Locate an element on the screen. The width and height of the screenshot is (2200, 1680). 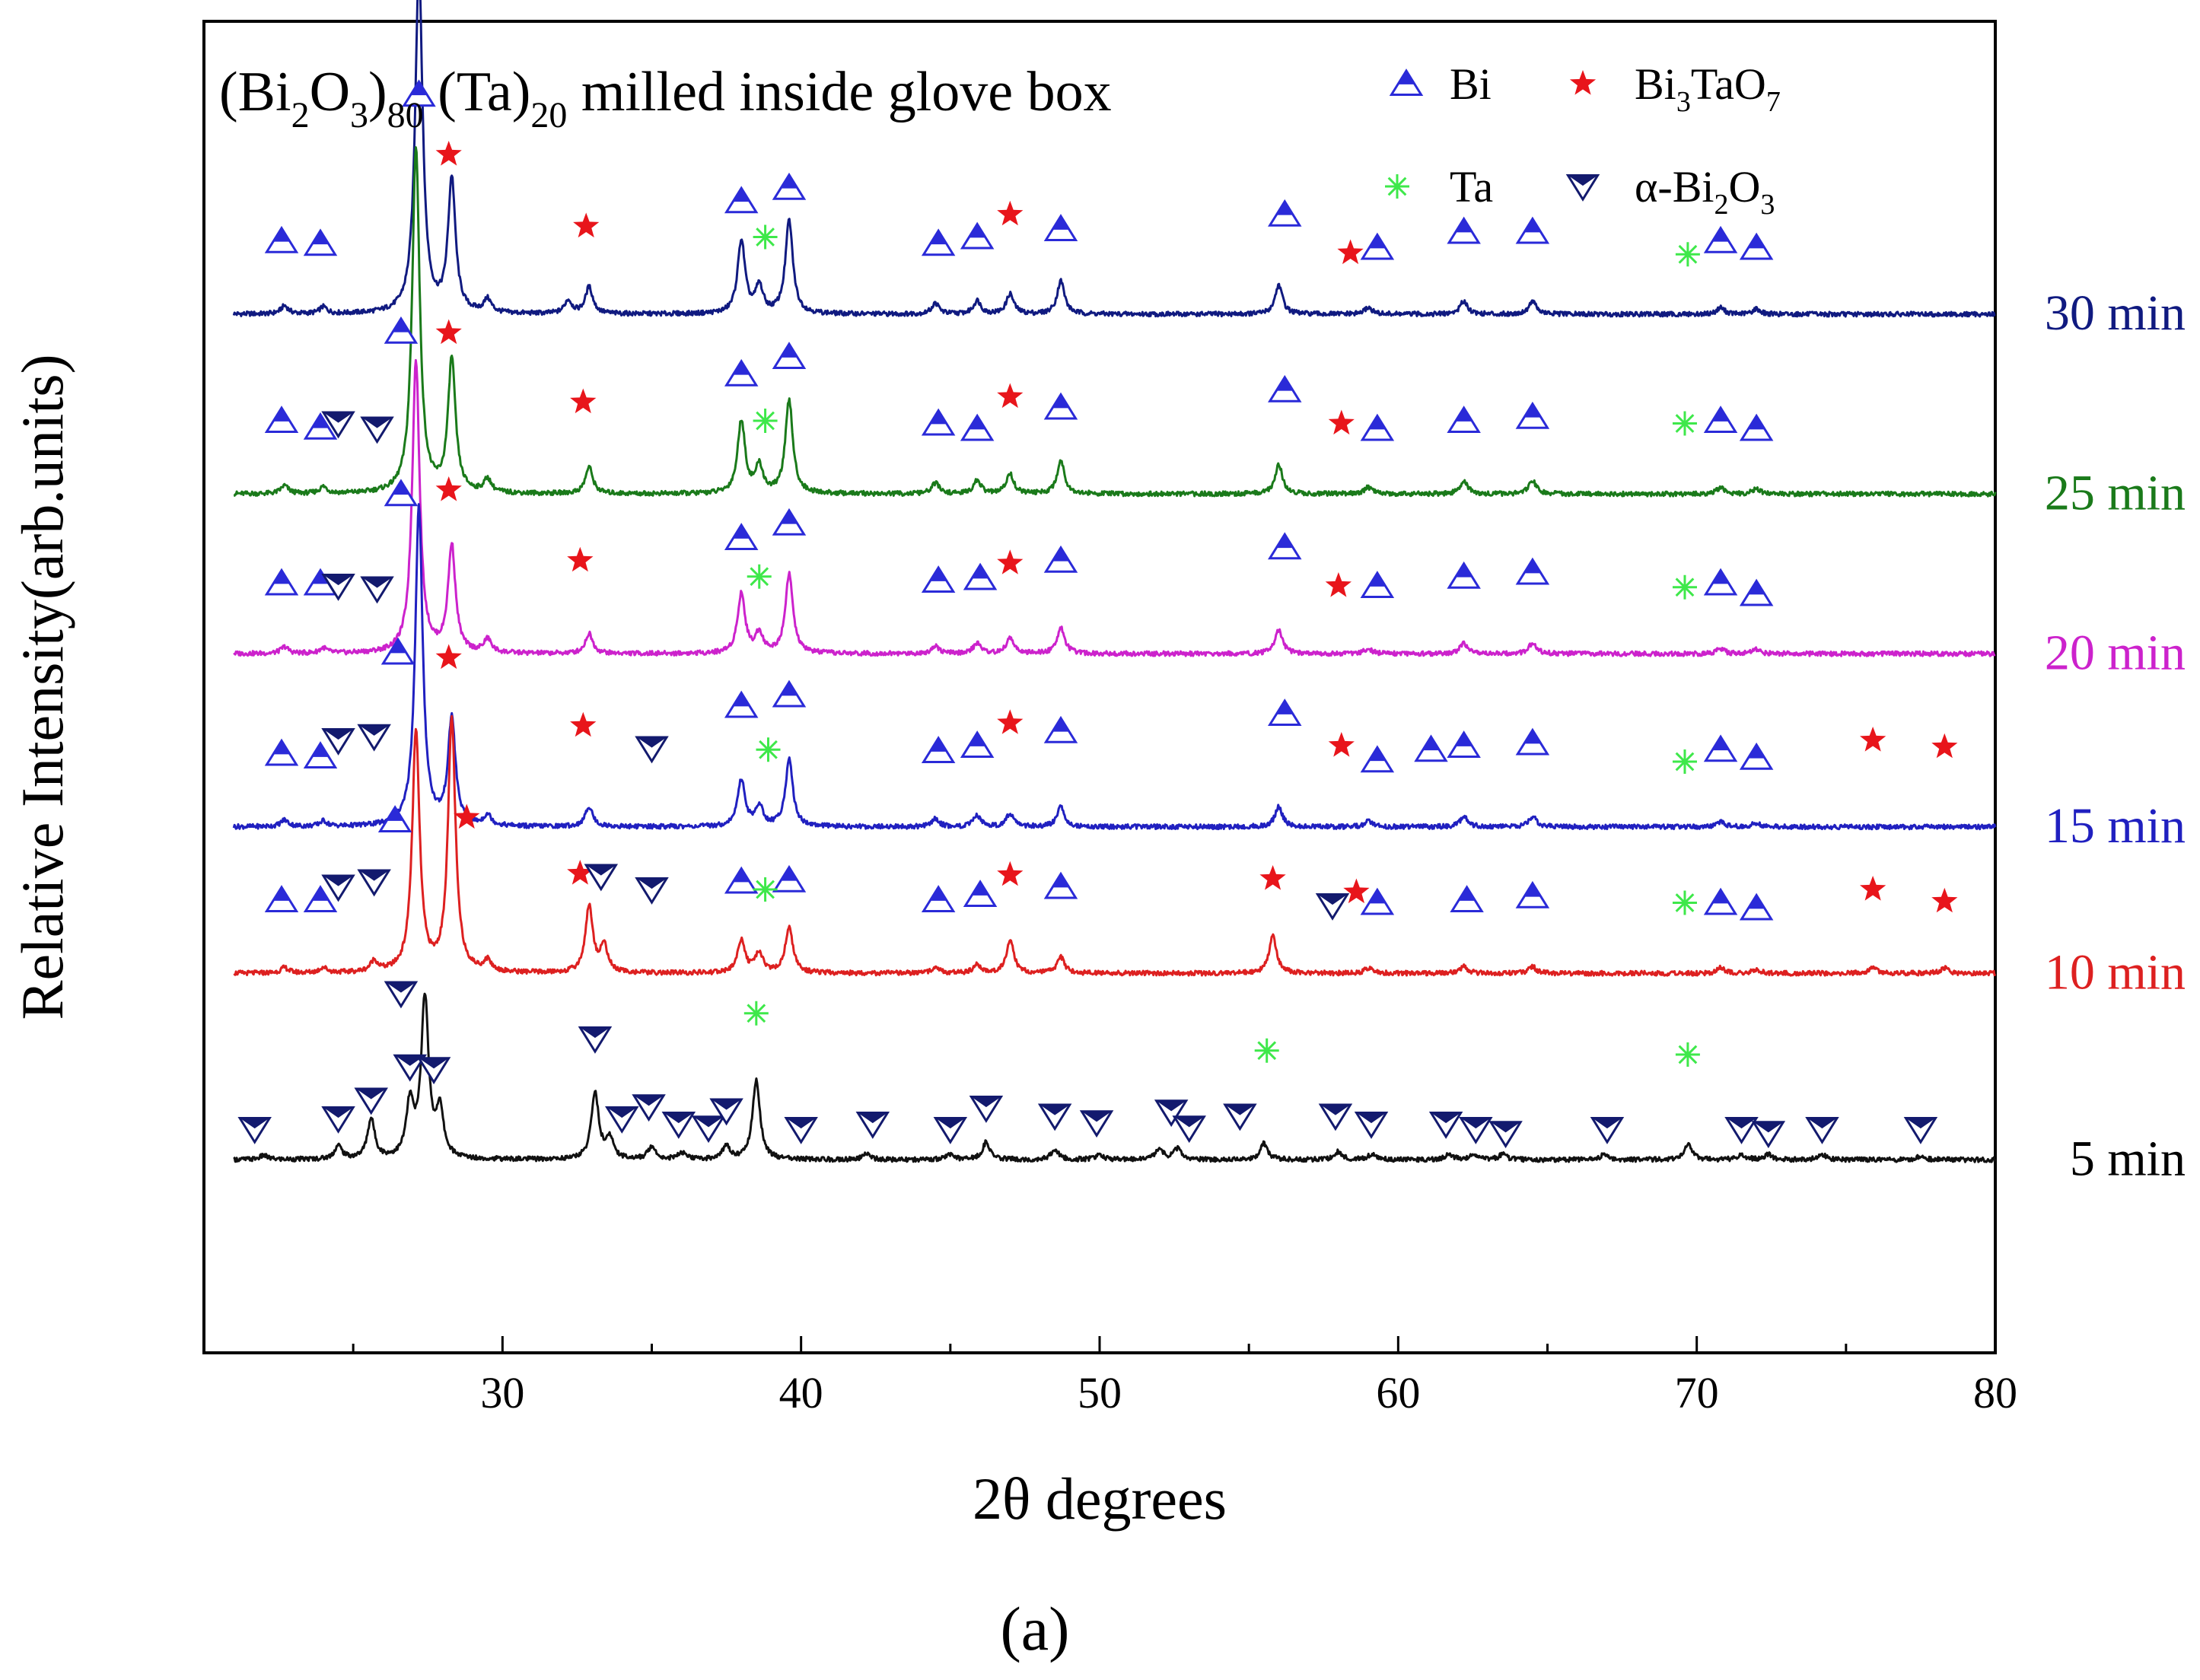
series-label: 5 min is located at coordinates (2128, 1158).